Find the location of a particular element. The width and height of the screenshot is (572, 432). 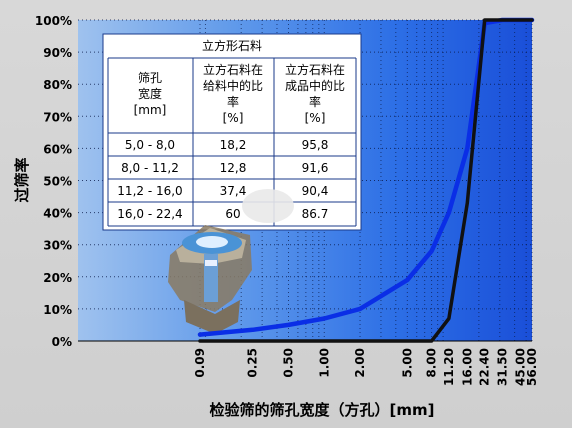

x-tick-label: 11.20 is located at coordinates (449, 367).